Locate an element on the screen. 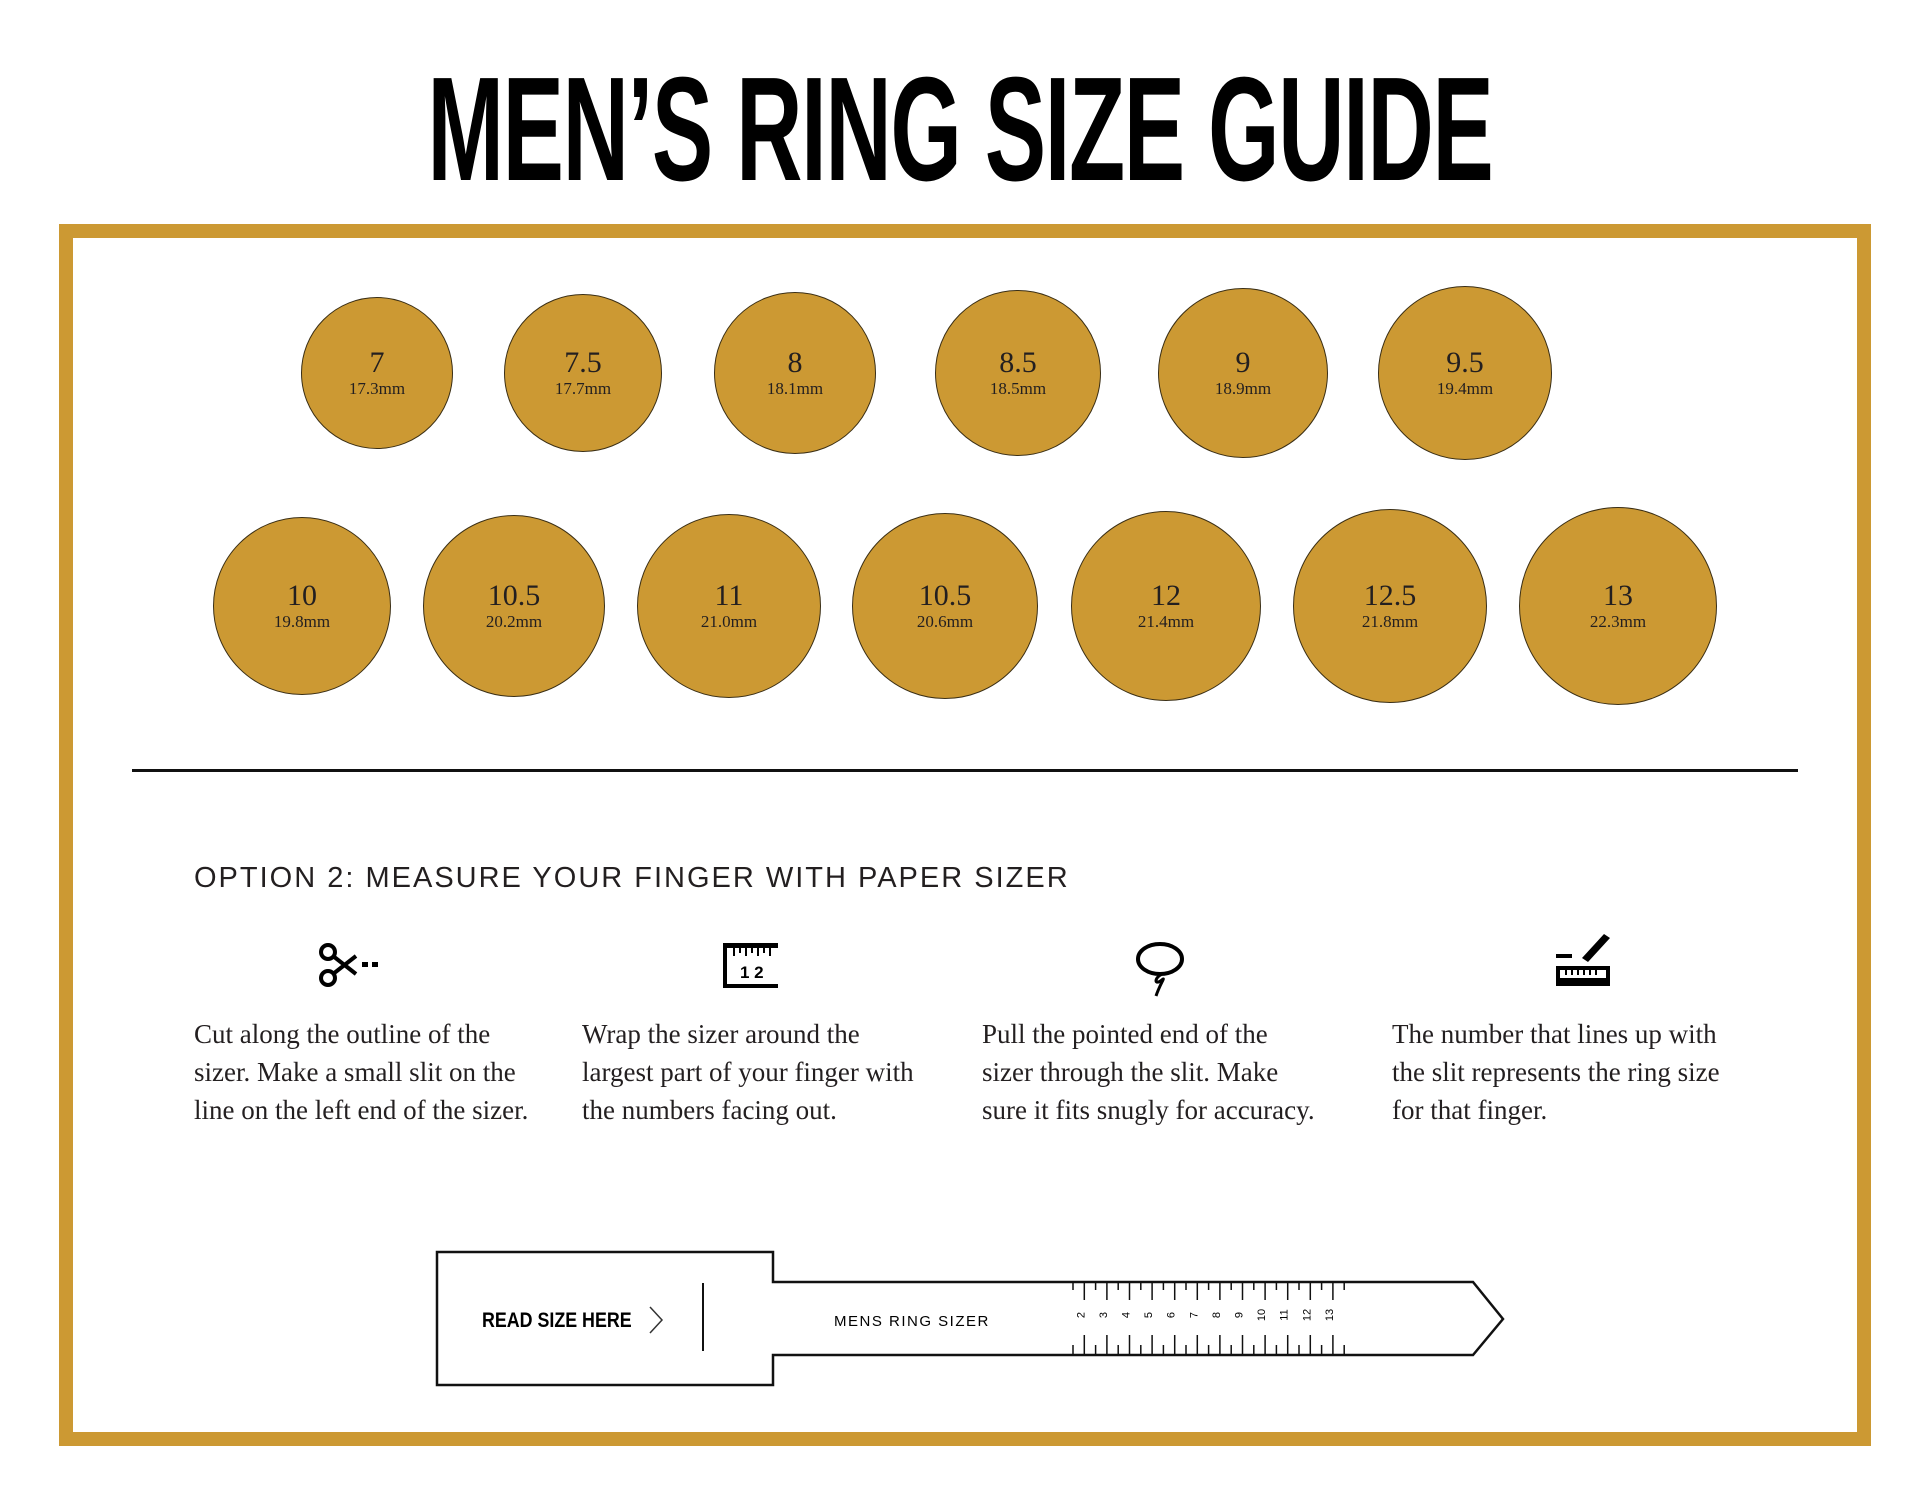  ruler-icon: 1 2 is located at coordinates (750, 965).